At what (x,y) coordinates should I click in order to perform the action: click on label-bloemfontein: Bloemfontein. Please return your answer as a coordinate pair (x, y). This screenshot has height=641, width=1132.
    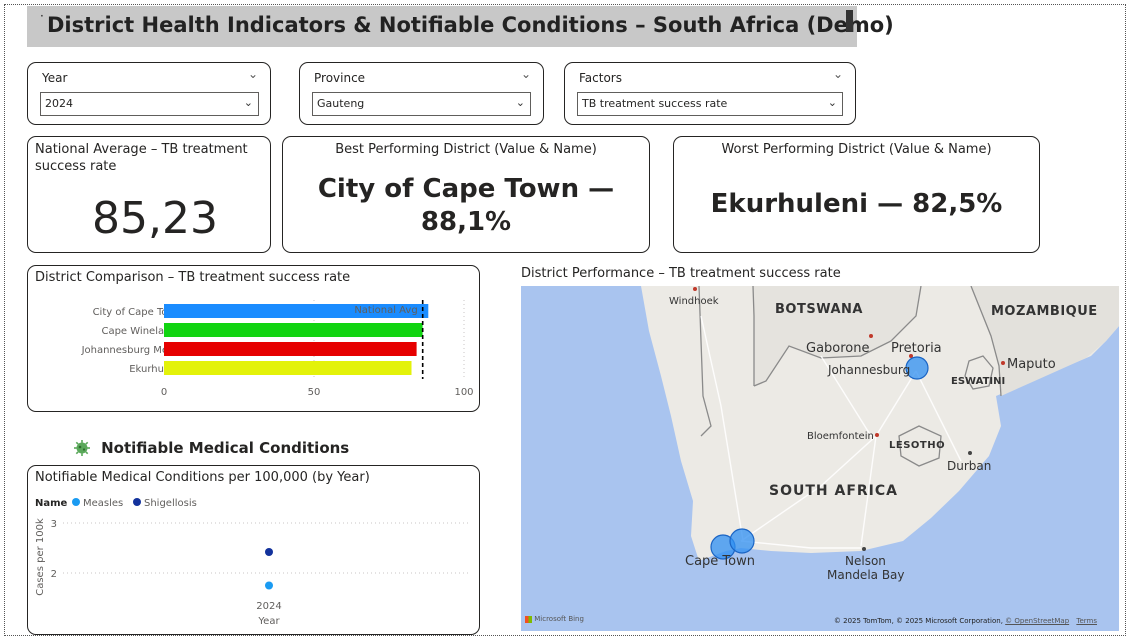
    Looking at the image, I should click on (840, 436).